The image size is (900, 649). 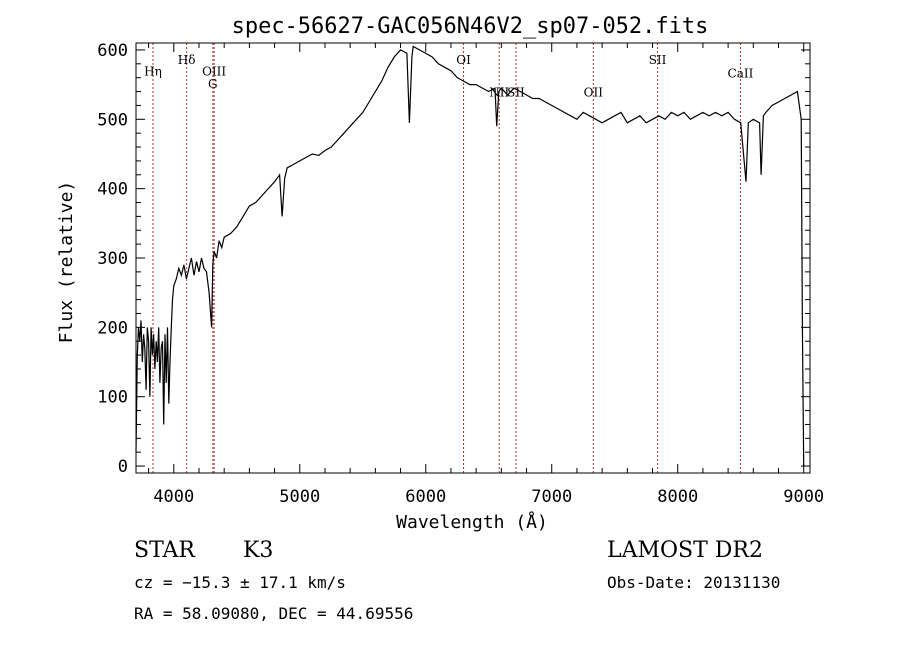 I want to click on y-tick-label: 500, so click(x=112, y=120).